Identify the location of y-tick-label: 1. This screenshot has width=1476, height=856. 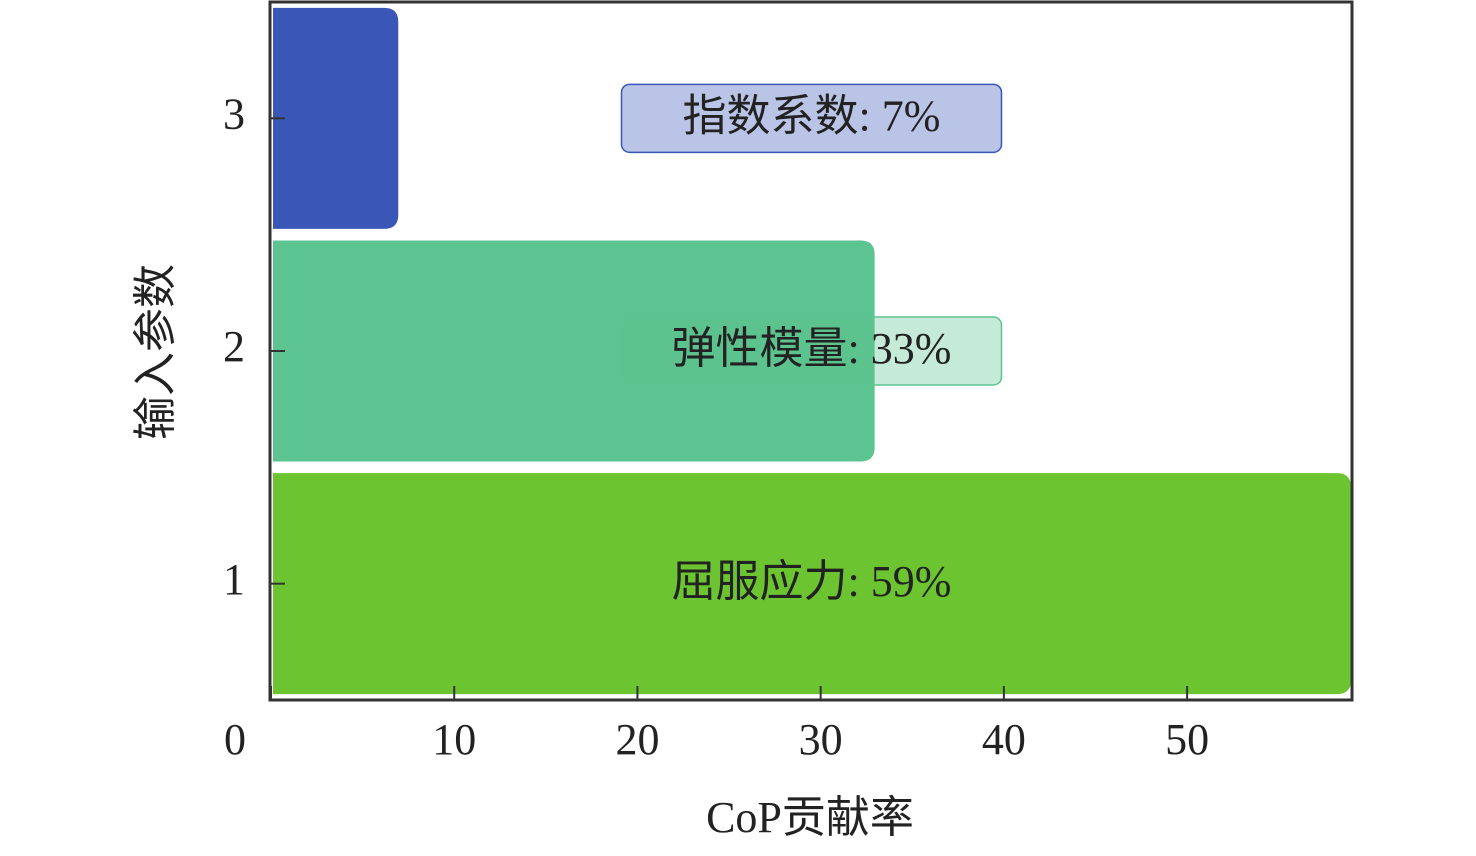
(234, 579).